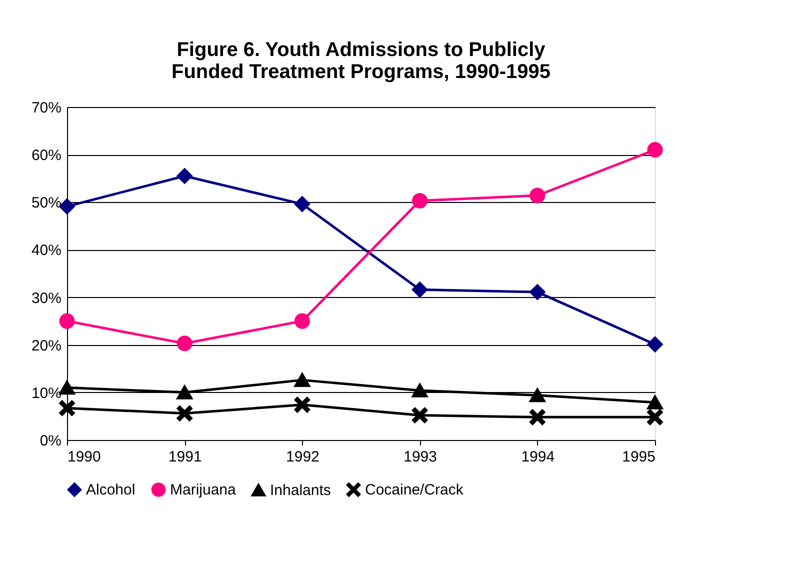 This screenshot has height=571, width=791. I want to click on legend-label: Alcohol, so click(111, 490).